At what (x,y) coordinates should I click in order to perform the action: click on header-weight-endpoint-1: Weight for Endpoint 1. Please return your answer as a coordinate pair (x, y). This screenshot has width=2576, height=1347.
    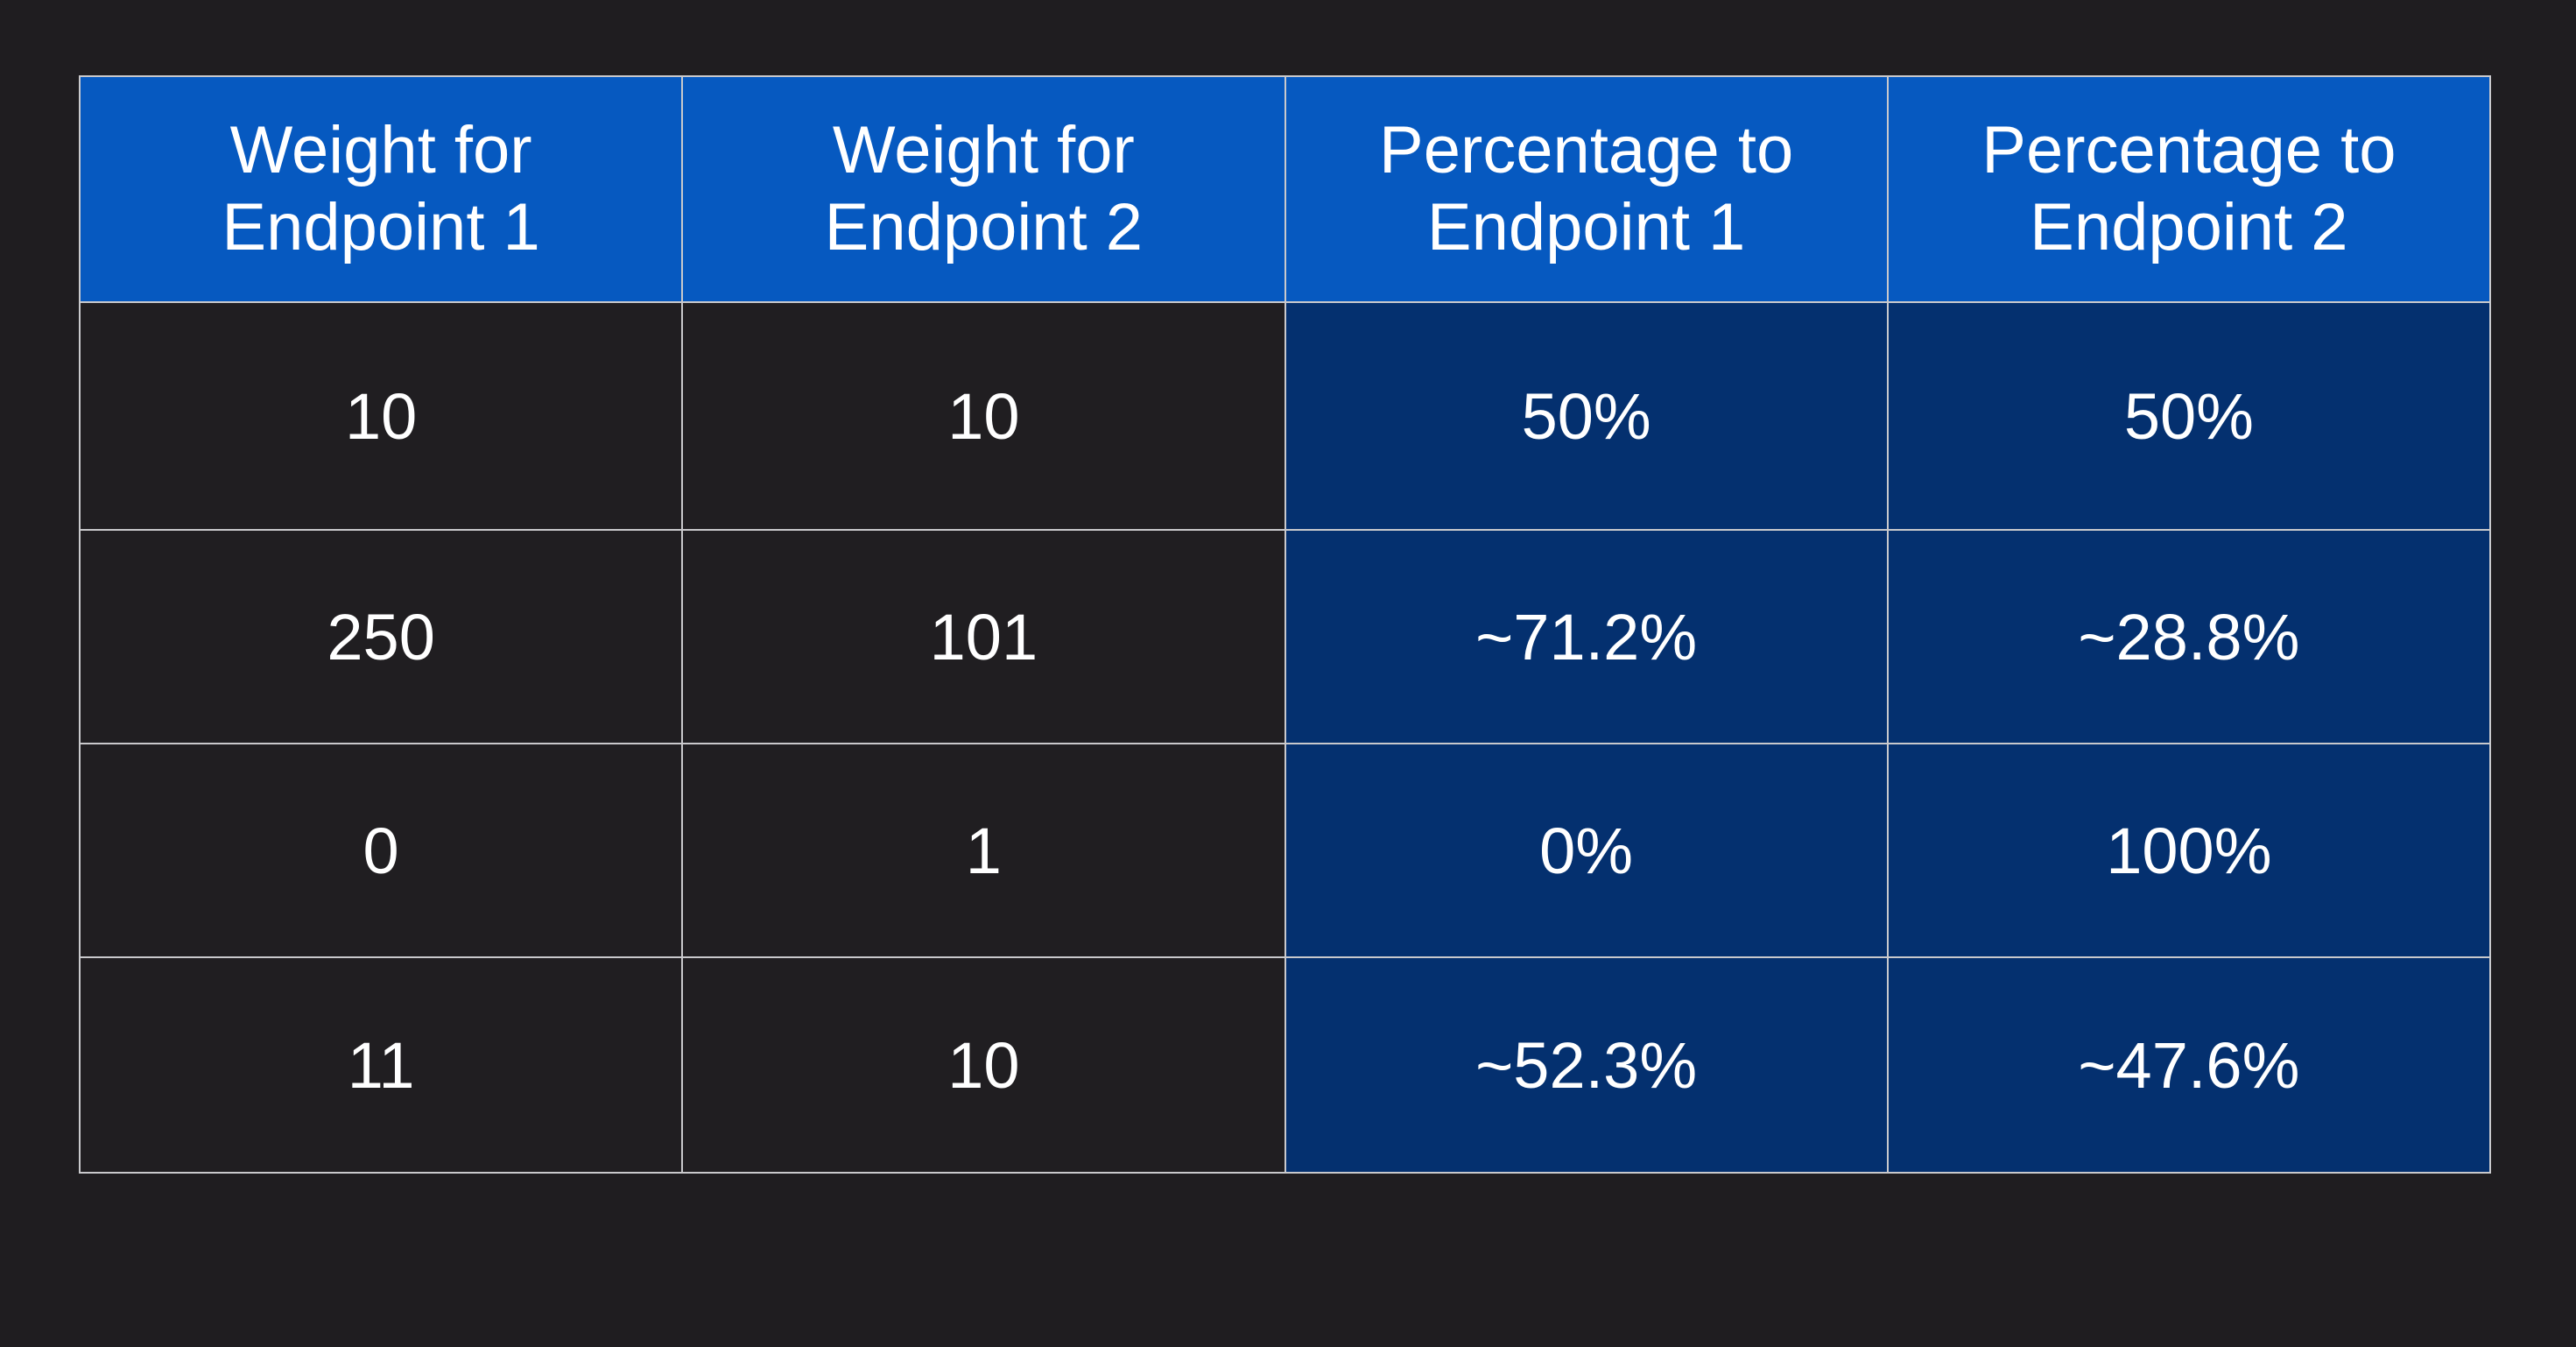
    Looking at the image, I should click on (381, 189).